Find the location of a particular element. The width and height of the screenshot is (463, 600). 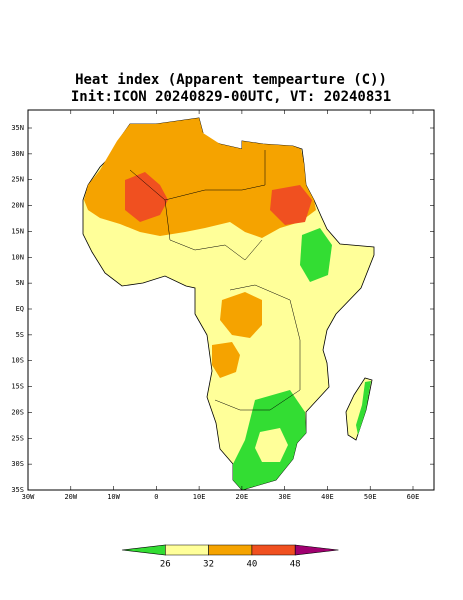

lat-label: 35S is located at coordinates (17, 490).